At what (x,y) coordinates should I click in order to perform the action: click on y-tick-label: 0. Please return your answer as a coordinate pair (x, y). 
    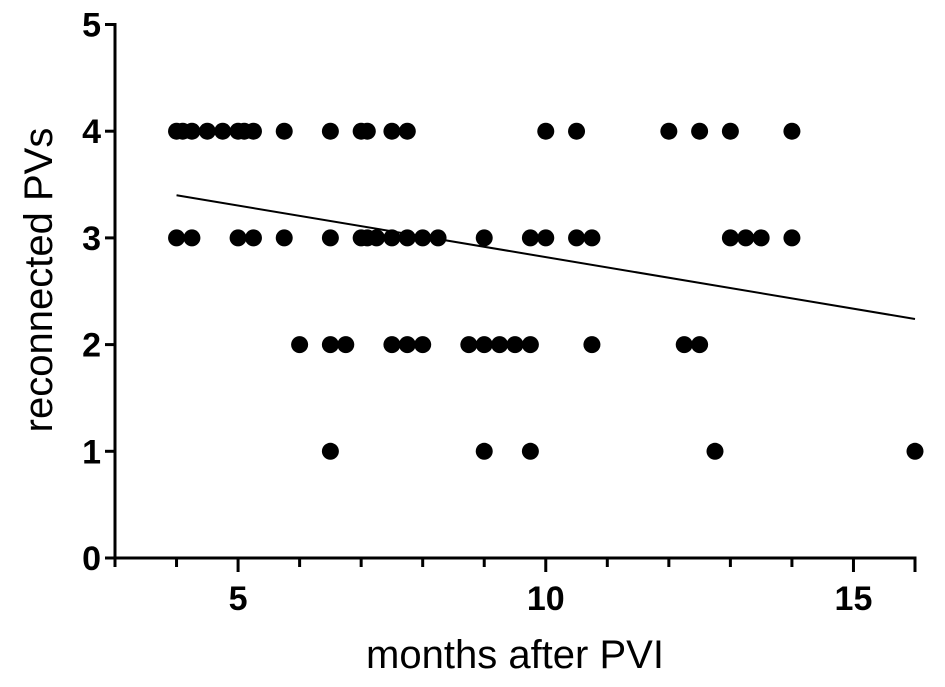
    Looking at the image, I should click on (91, 559).